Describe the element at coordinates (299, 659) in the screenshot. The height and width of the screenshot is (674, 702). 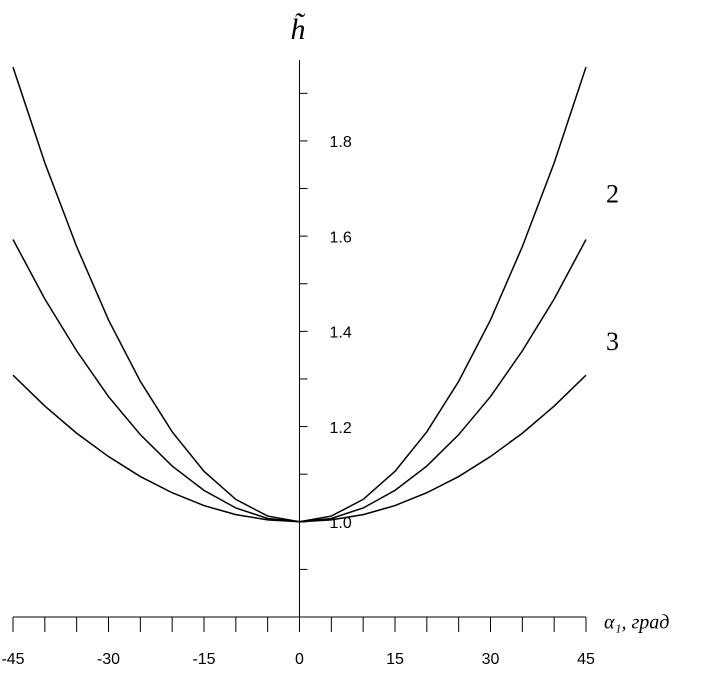
I see `x-tick-label: 0` at that location.